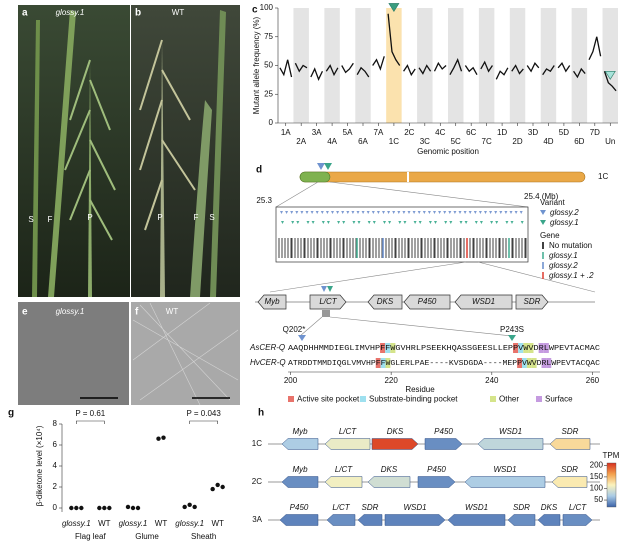 Image resolution: width=640 pixels, height=544 pixels. Describe the element at coordinates (90, 413) in the screenshot. I see `p-value: P = 0.61` at that location.